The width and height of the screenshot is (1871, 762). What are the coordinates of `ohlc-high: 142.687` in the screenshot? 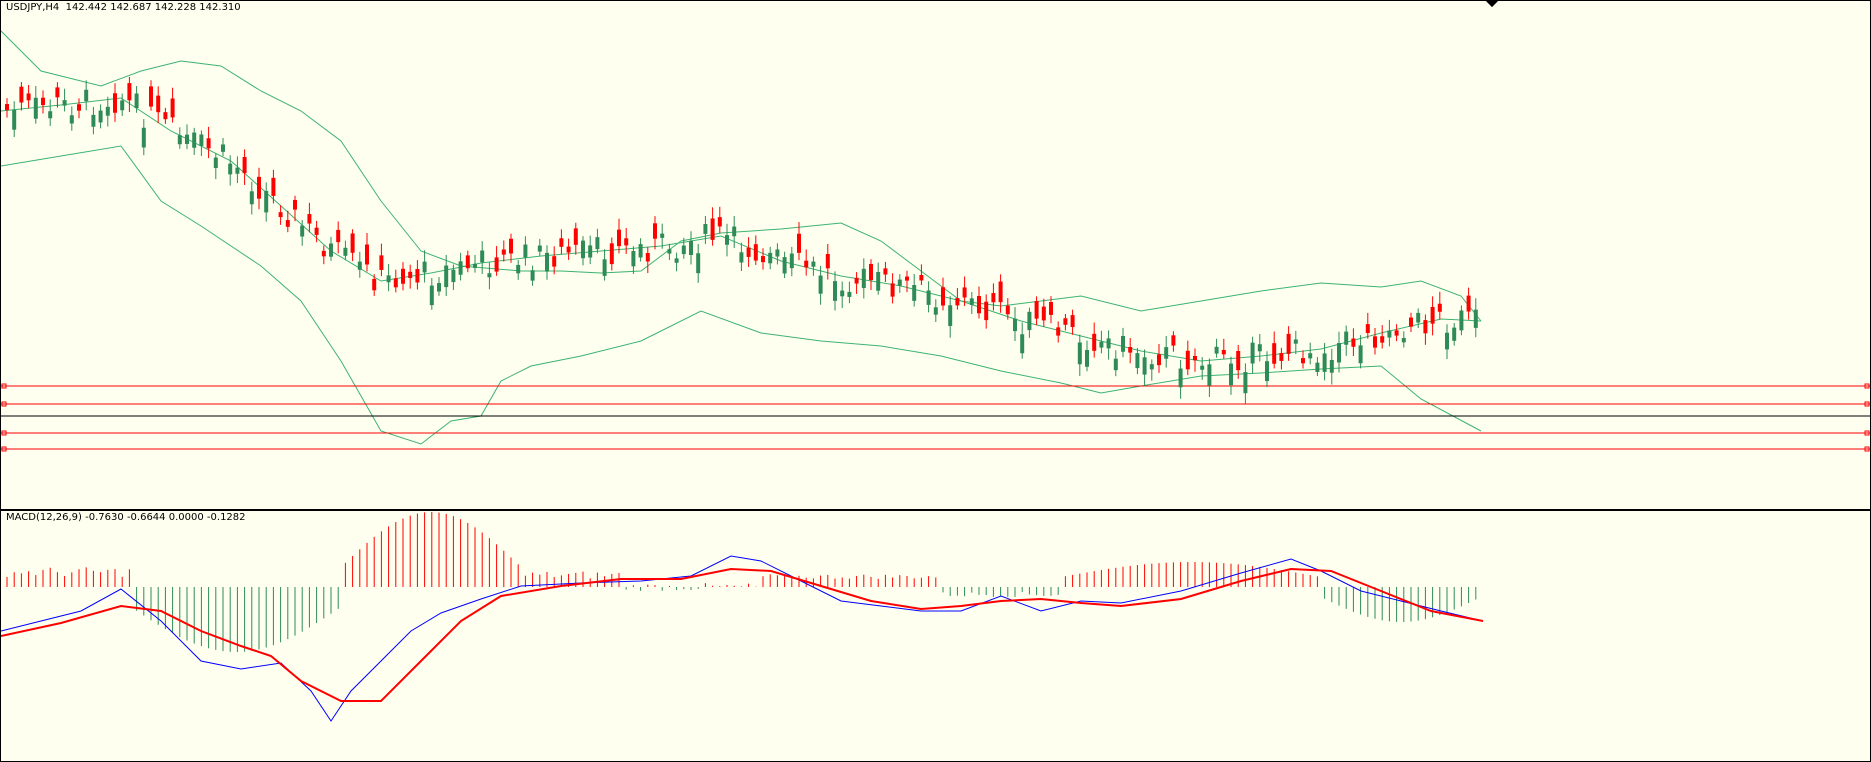 It's located at (131, 7).